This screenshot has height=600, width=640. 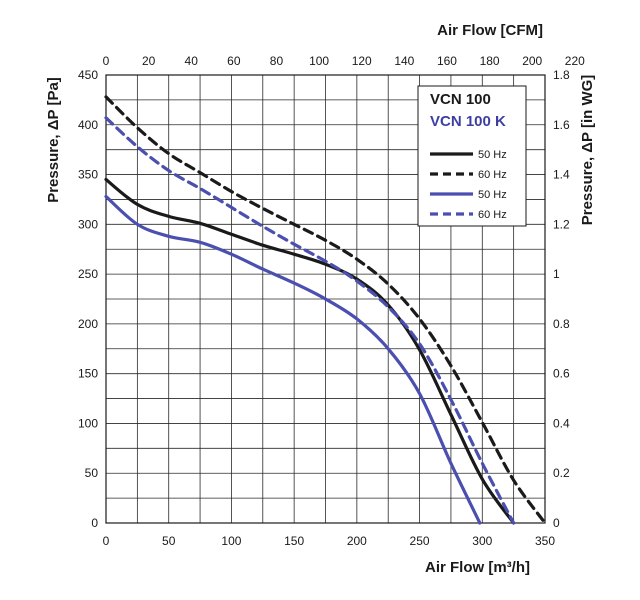 I want to click on y2-tick-label: 0, so click(x=556, y=523).